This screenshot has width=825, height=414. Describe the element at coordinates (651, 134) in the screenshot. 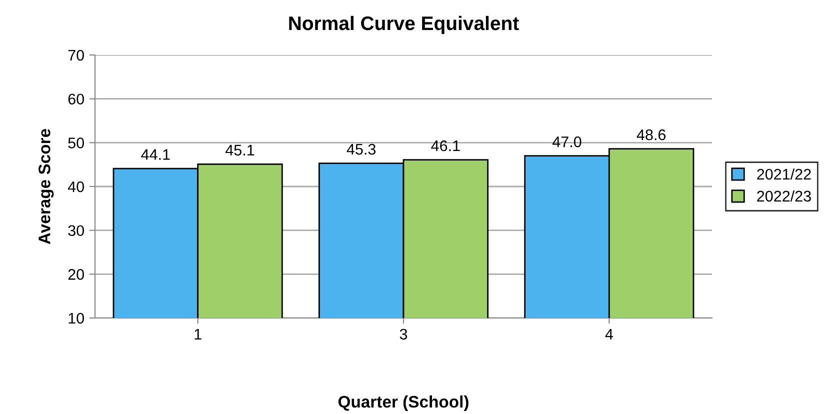

I see `data-label: 48.6` at that location.